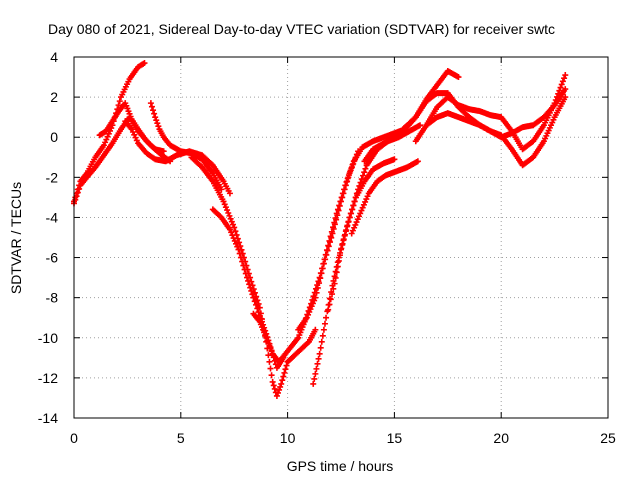  What do you see at coordinates (608, 438) in the screenshot?
I see `x-tick-label: 25` at bounding box center [608, 438].